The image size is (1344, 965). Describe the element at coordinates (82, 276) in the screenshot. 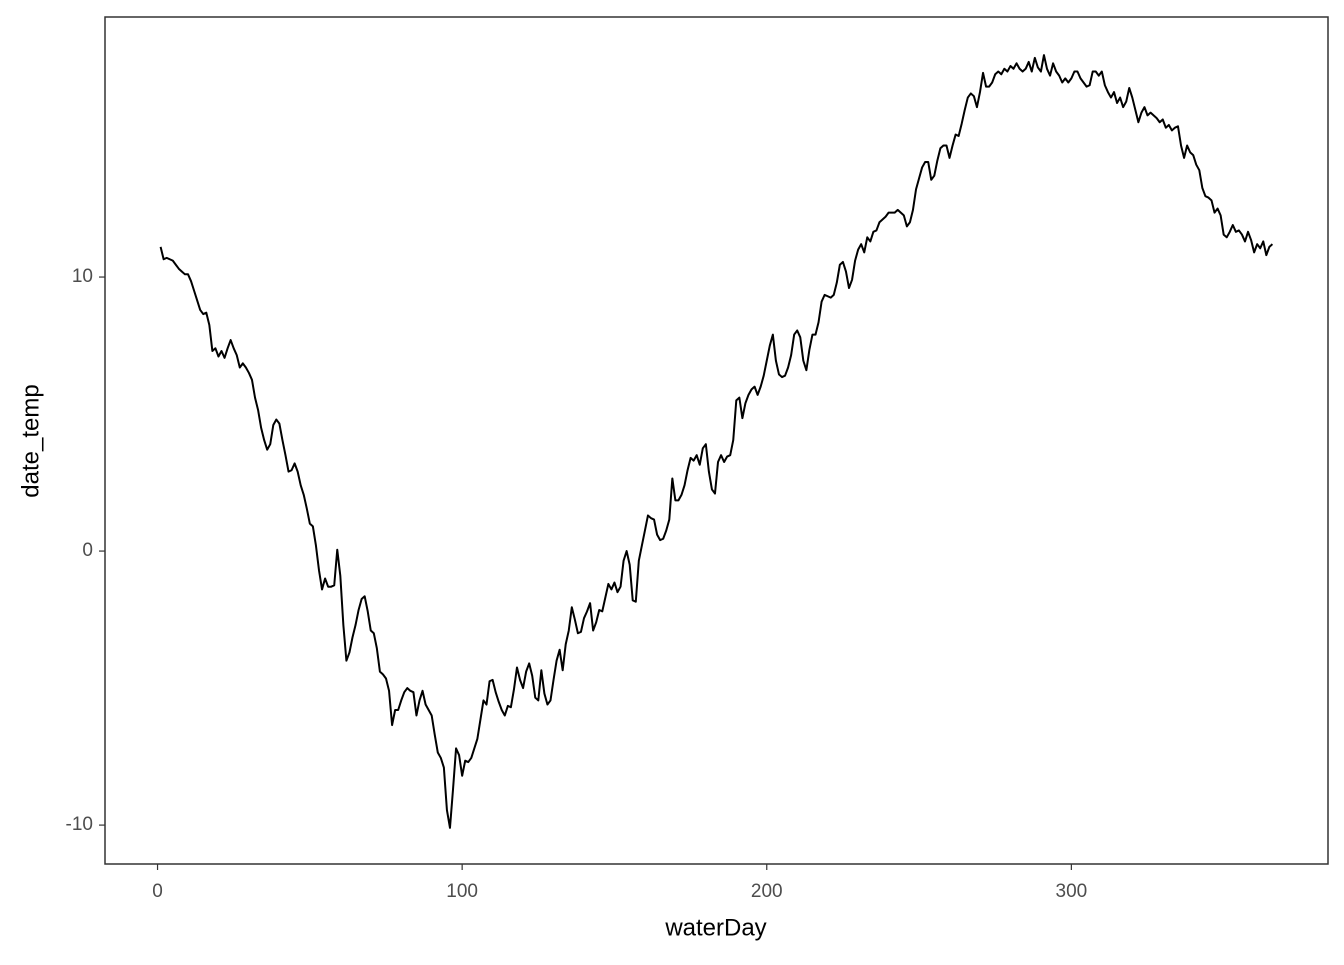

I see `y-tick-label: 10` at that location.